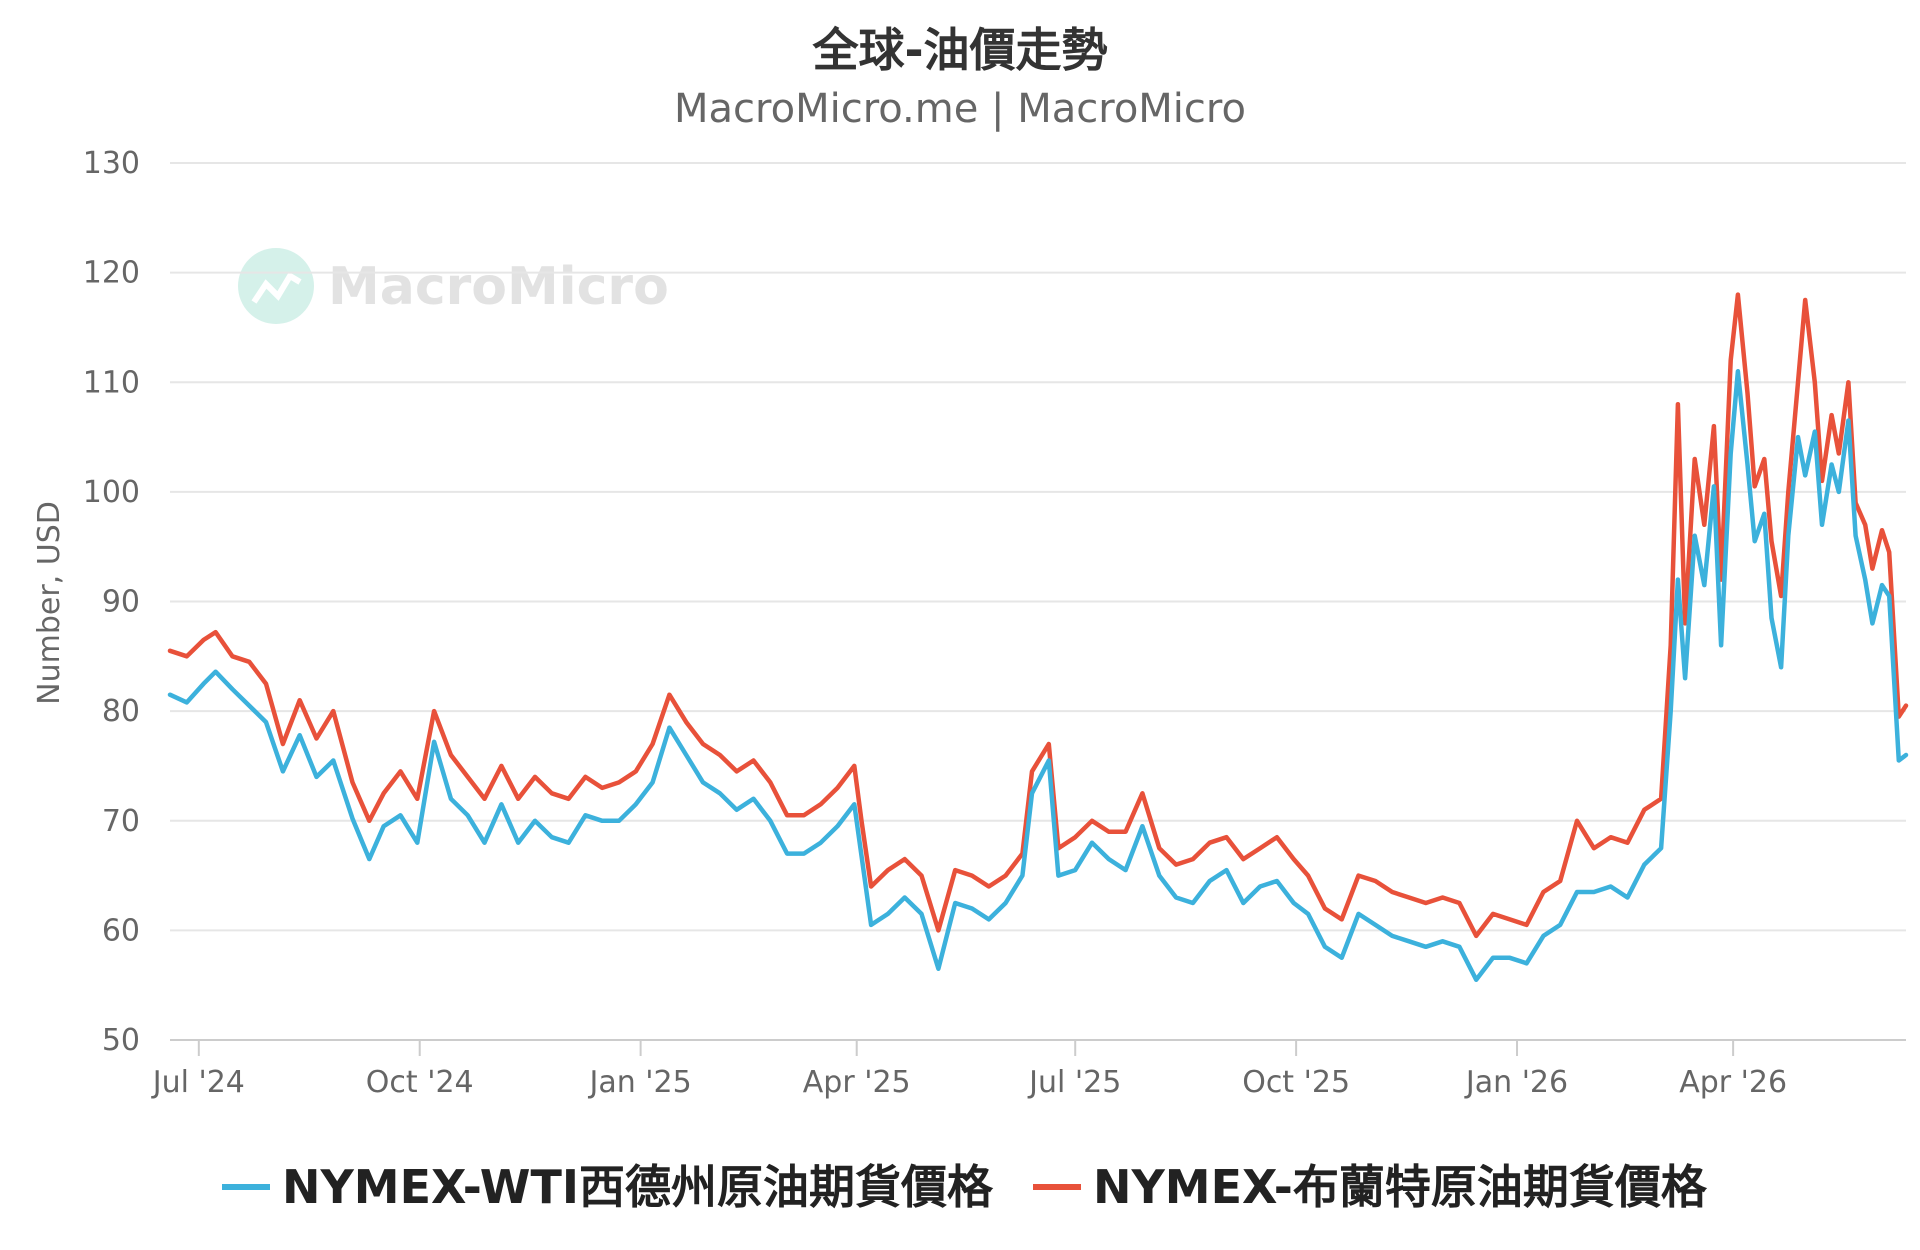  I want to click on watermark: MacroMicro, so click(453, 286).